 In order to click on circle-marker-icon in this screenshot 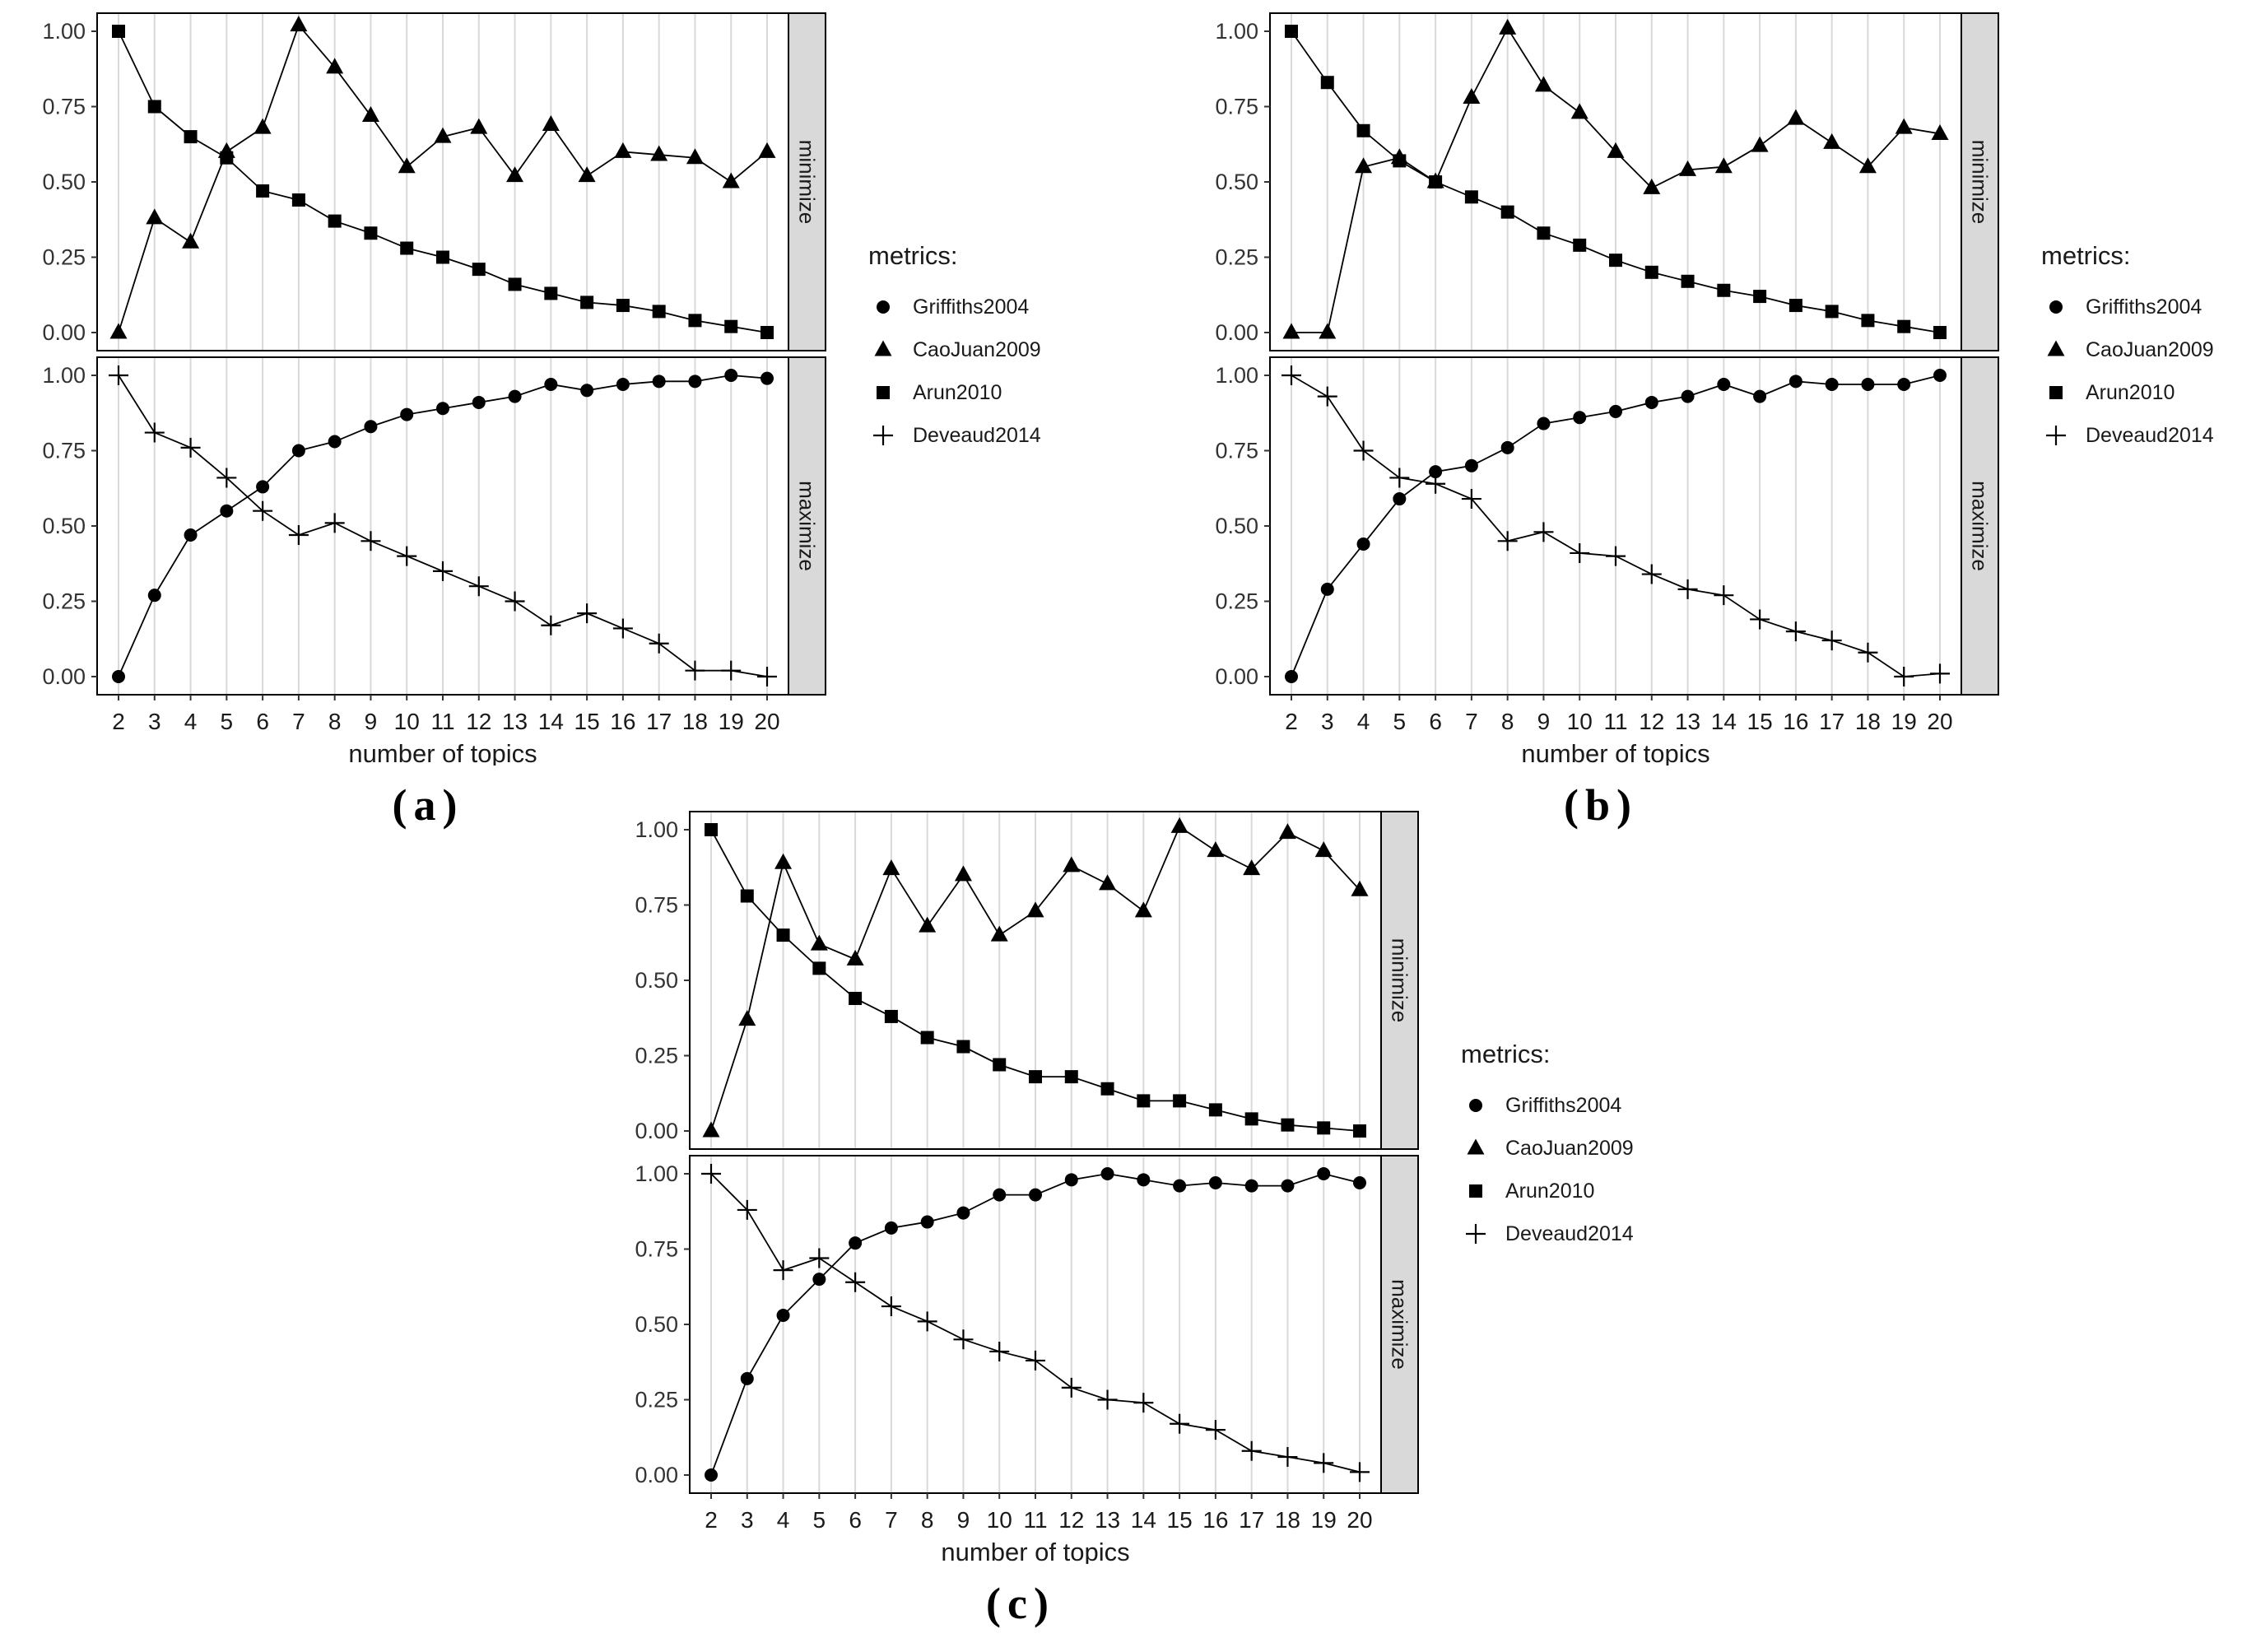, I will do `click(2056, 307)`.